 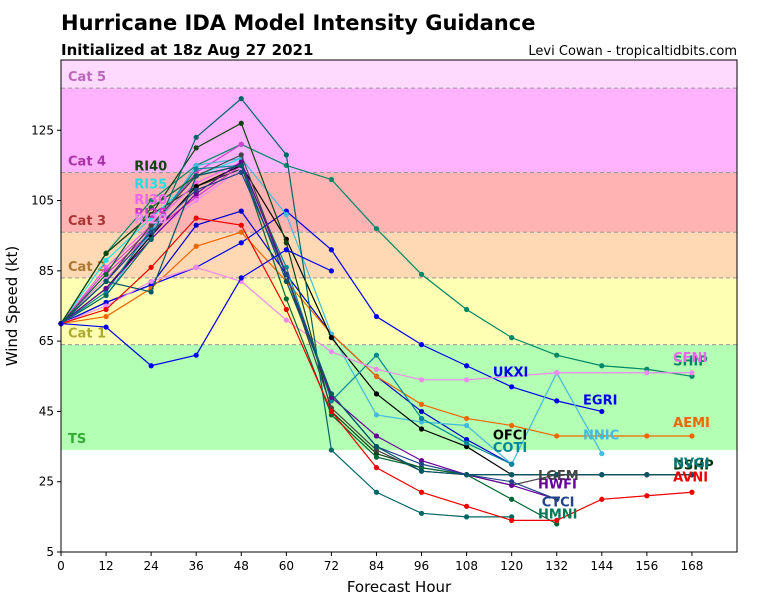 What do you see at coordinates (510, 436) in the screenshot?
I see `model-label: OFCI` at bounding box center [510, 436].